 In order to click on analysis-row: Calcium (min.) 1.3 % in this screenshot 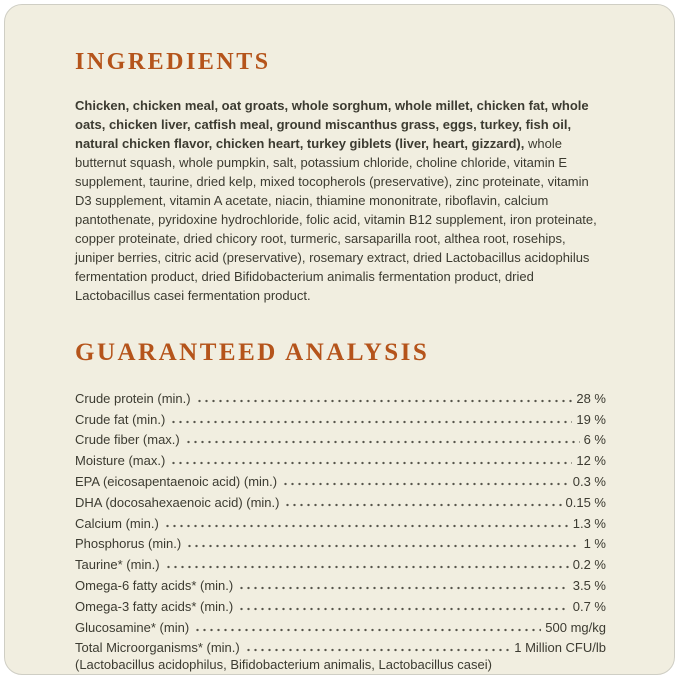, I will do `click(340, 520)`.